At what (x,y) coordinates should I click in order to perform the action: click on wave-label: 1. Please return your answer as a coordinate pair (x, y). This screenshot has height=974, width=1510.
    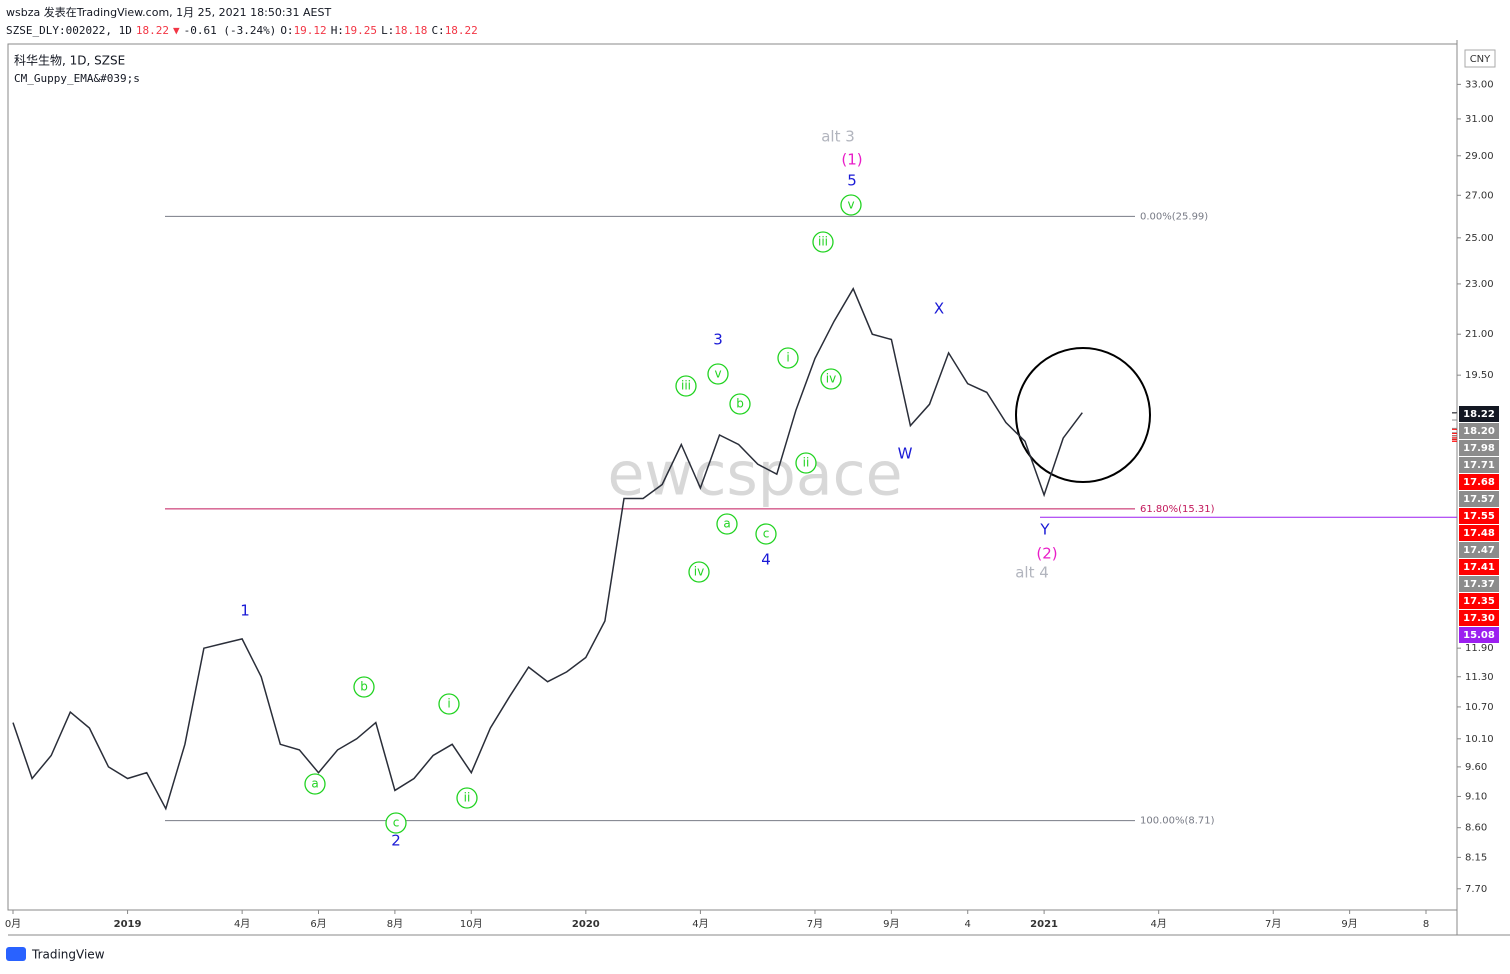
    Looking at the image, I should click on (245, 611).